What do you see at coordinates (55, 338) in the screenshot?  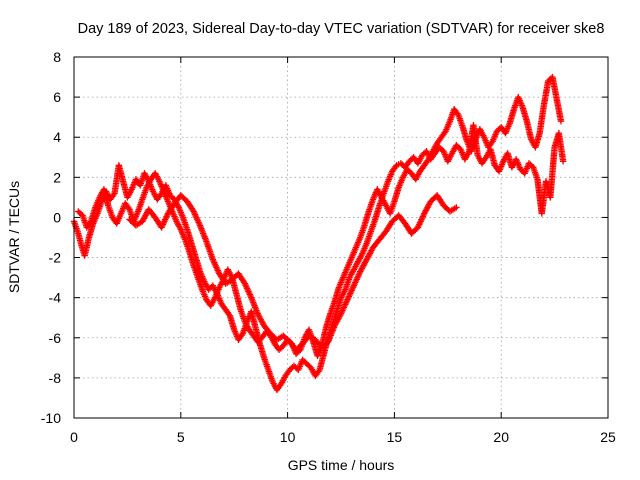 I see `y-tick-label: -6` at bounding box center [55, 338].